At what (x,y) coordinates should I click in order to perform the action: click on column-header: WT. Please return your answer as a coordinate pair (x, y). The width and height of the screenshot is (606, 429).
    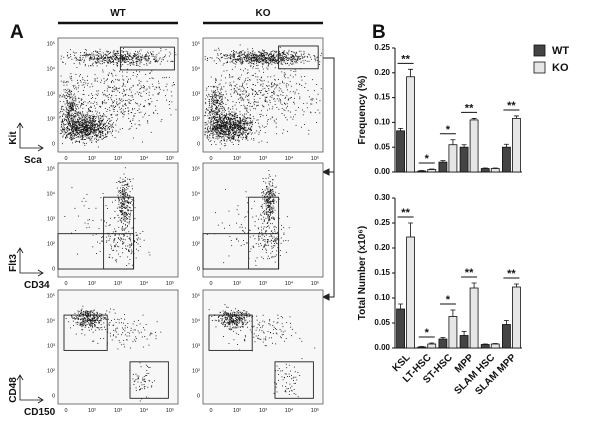
    Looking at the image, I should click on (118, 13).